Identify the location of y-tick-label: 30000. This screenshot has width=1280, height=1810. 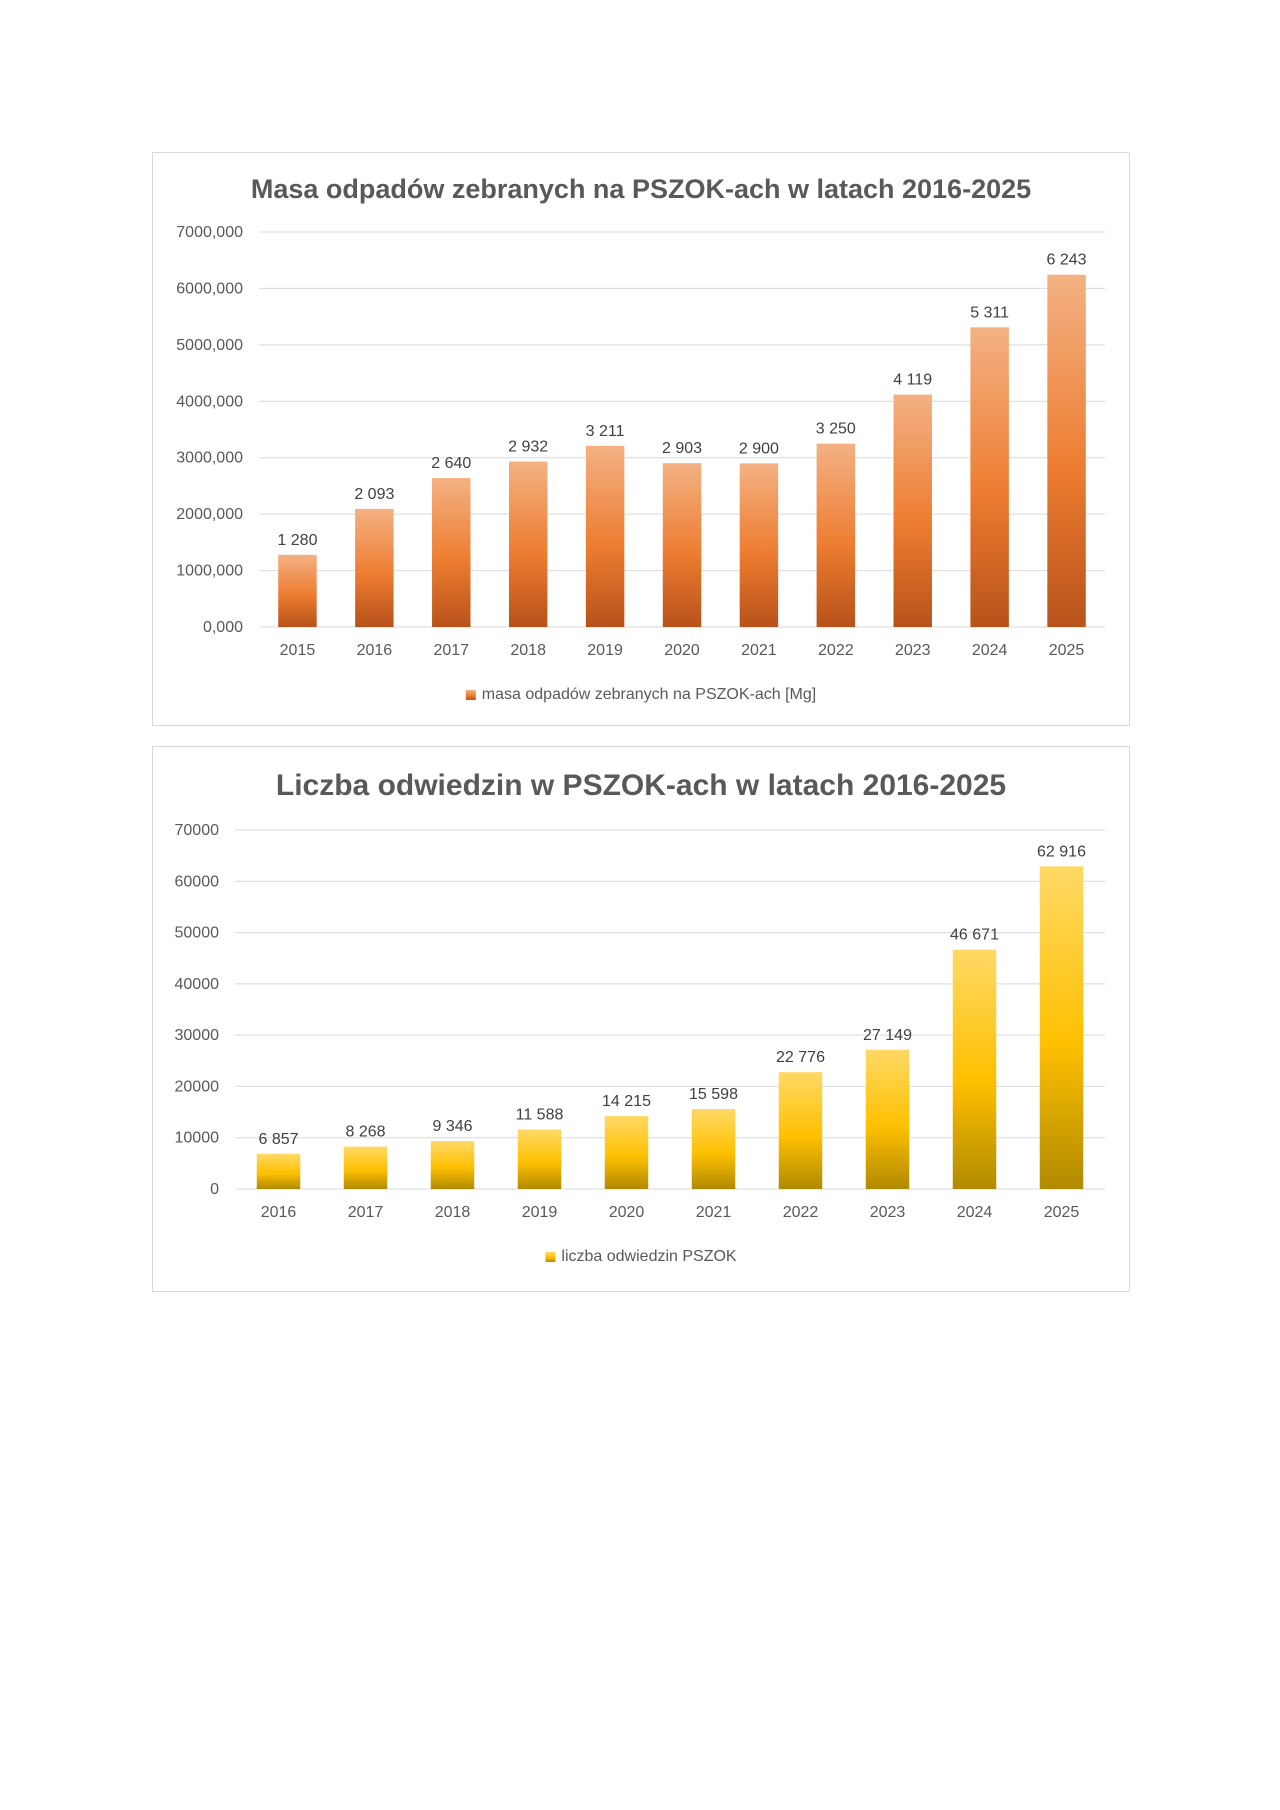
(197, 1035).